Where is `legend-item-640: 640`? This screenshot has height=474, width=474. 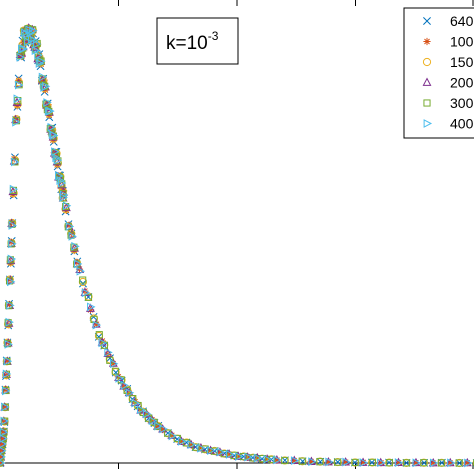
legend-item-640: 640 is located at coordinates (448, 21).